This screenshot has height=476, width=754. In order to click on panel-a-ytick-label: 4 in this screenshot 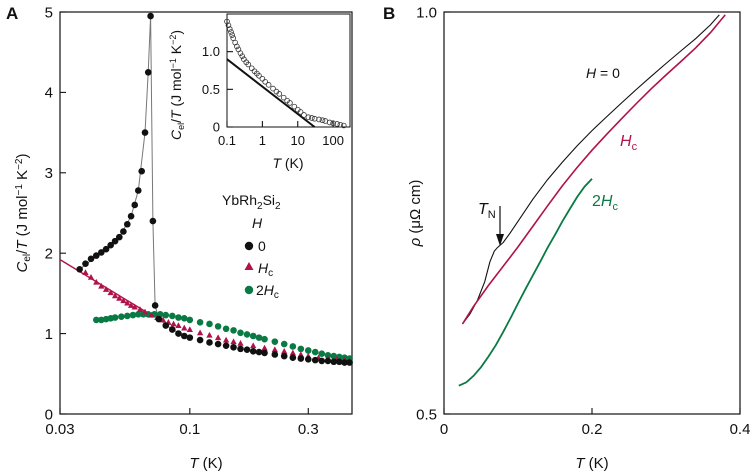, I will do `click(49, 93)`.